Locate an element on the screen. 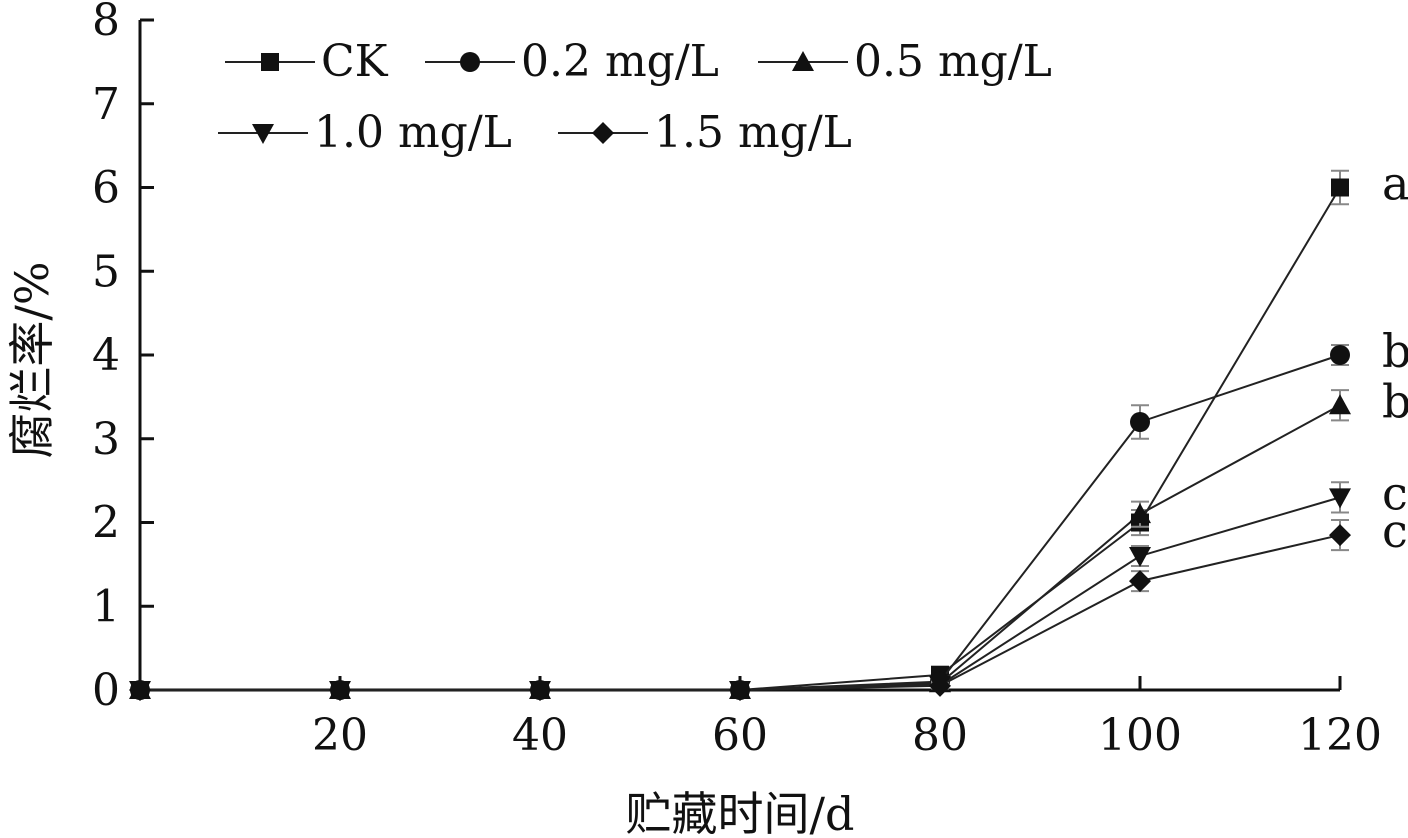  legend-label: 0.5 mg/L is located at coordinates (953, 61).